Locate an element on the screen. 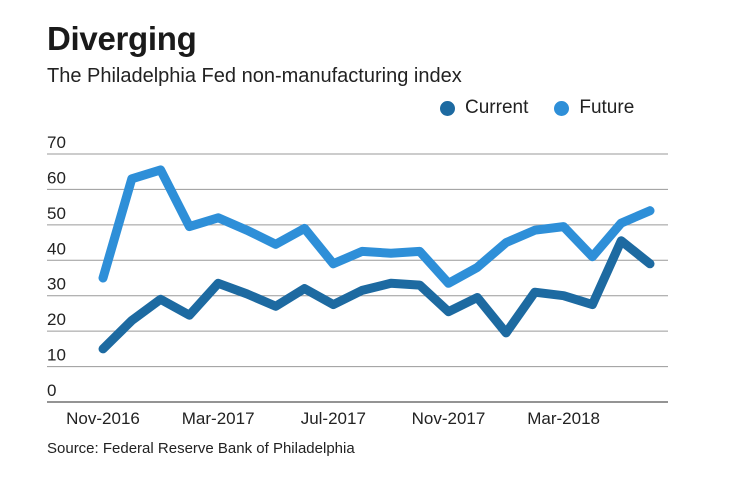 The height and width of the screenshot is (482, 740). x-tick-label: Nov-2017 is located at coordinates (449, 418).